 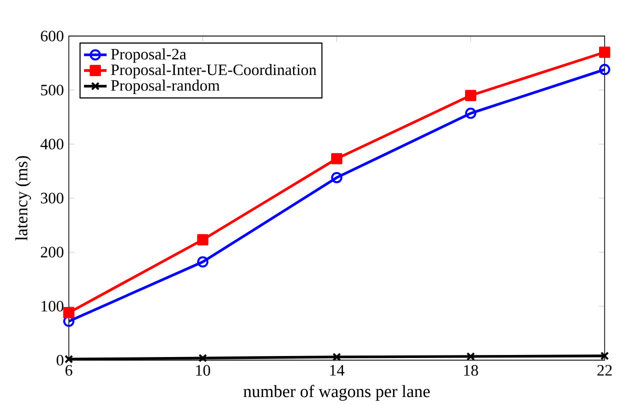 I want to click on x-tick-label: 10, so click(x=203, y=370).